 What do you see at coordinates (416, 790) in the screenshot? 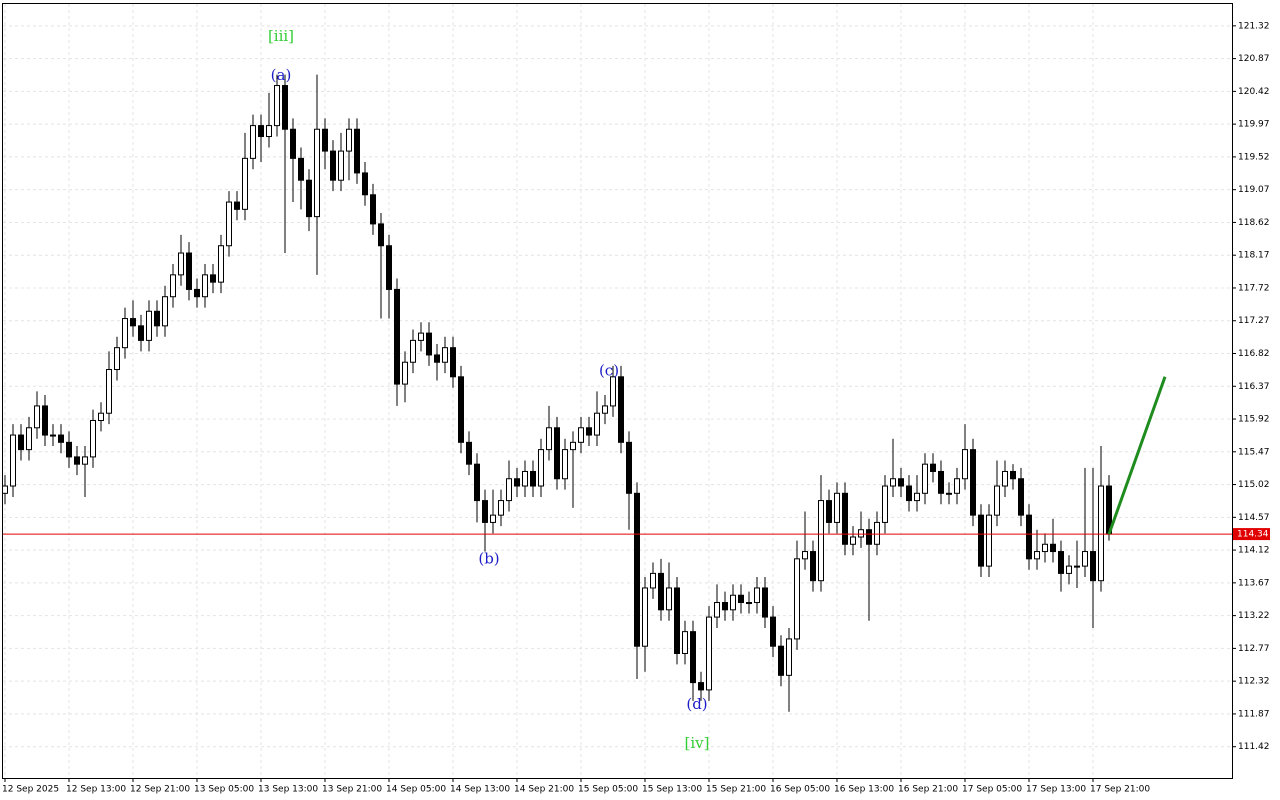
I see `x-tick-label: 14 Sep 05:00` at bounding box center [416, 790].